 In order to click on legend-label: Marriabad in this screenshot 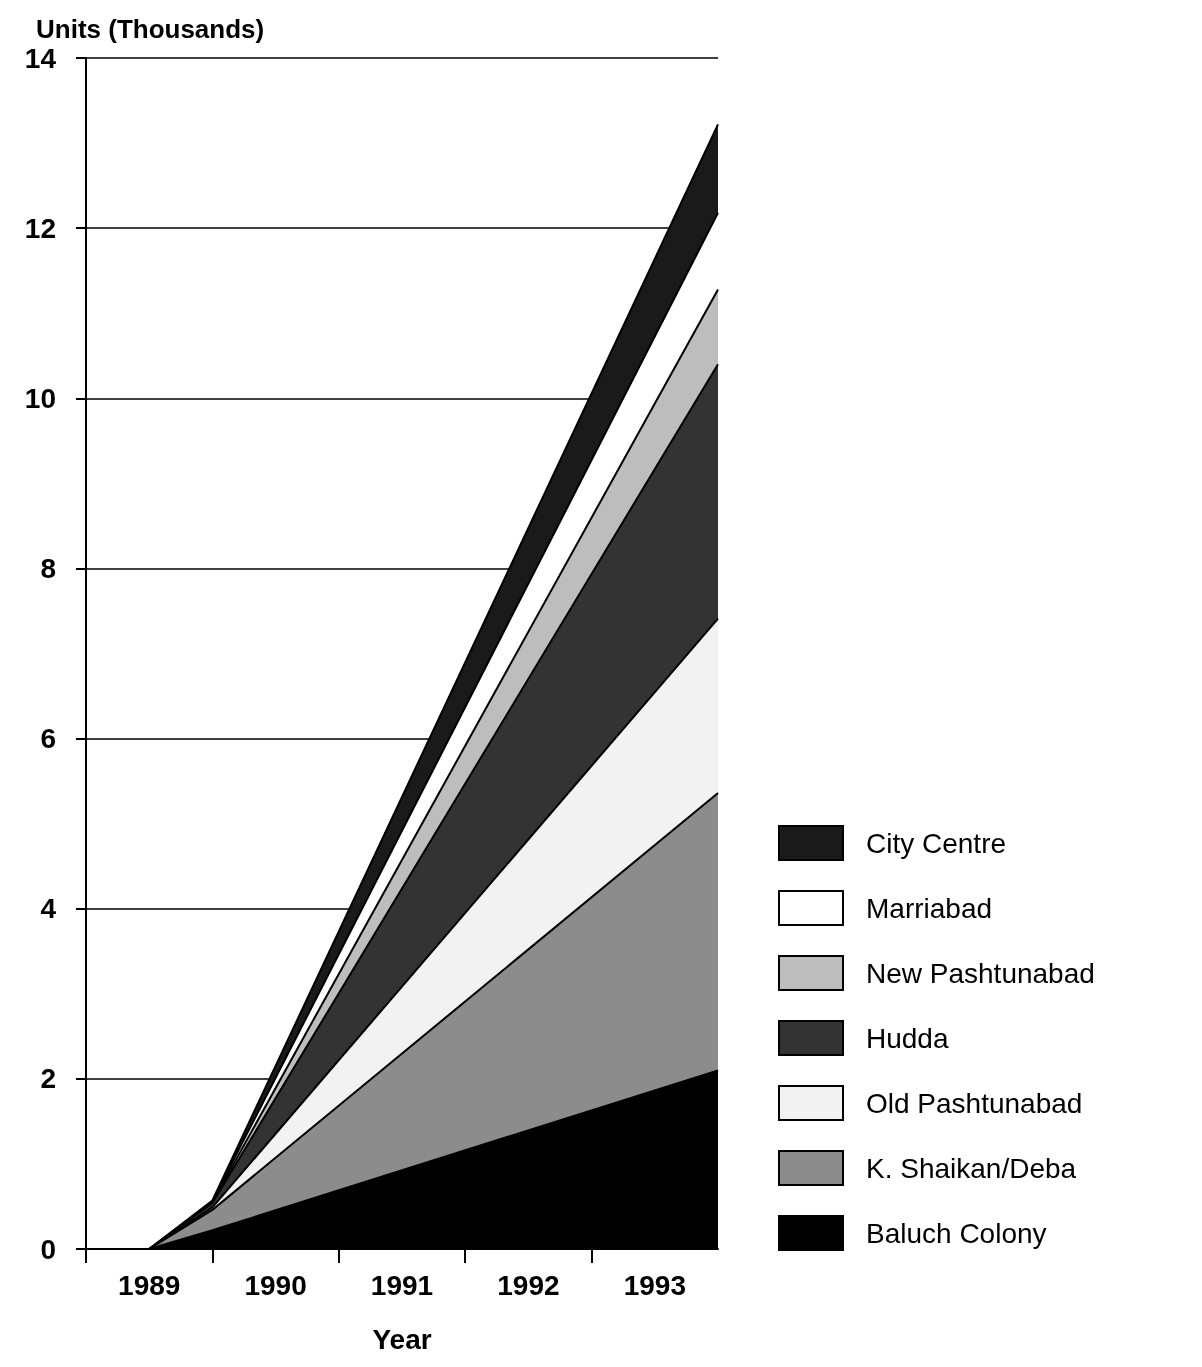, I will do `click(929, 908)`.